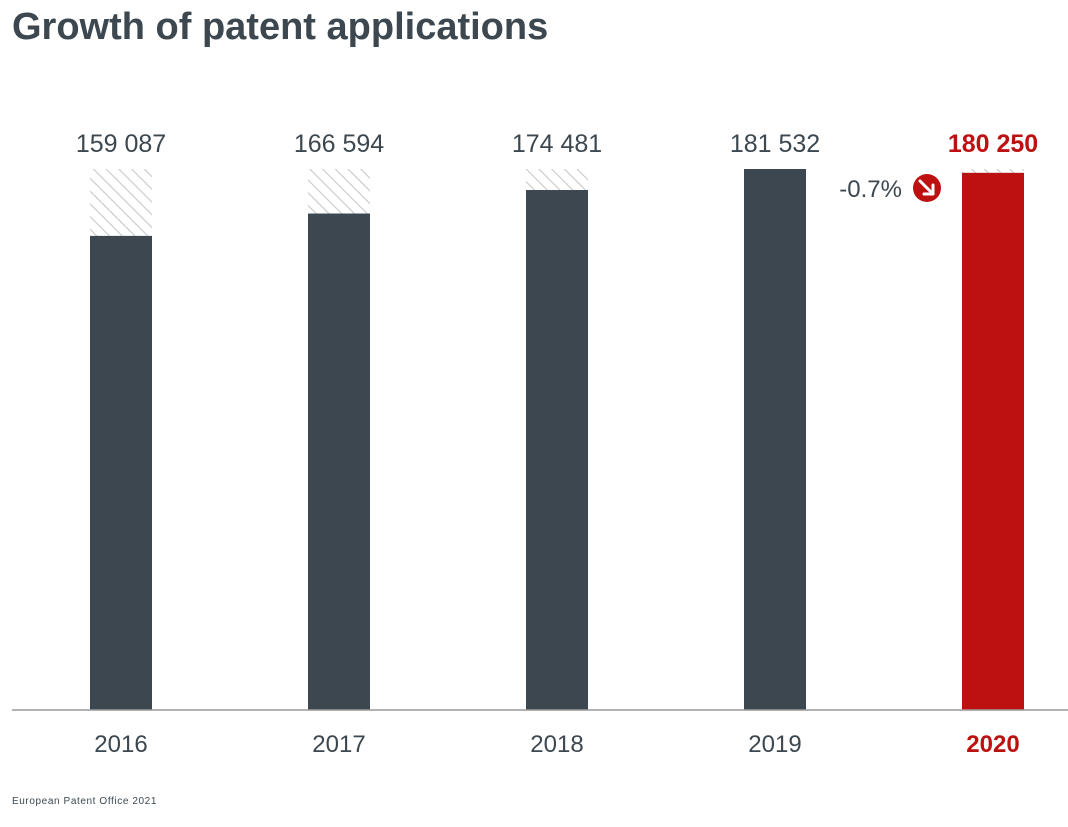 The image size is (1068, 827). What do you see at coordinates (775, 144) in the screenshot?
I see `value-label-2019: 181 532` at bounding box center [775, 144].